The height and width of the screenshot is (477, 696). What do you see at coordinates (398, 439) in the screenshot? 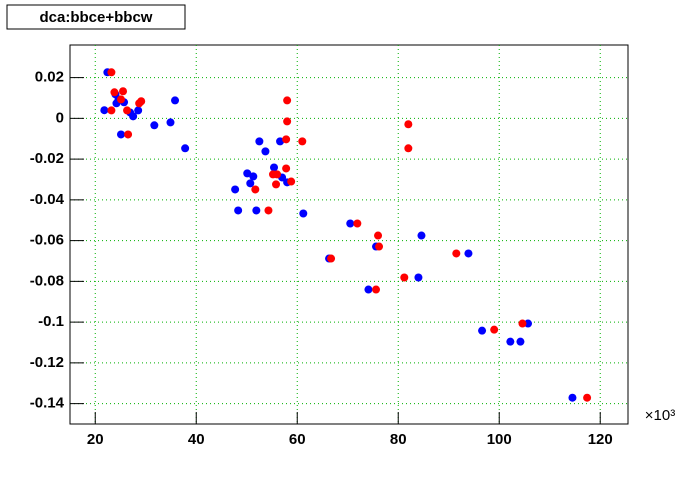
I see `x-tick-label: 80` at bounding box center [398, 439].